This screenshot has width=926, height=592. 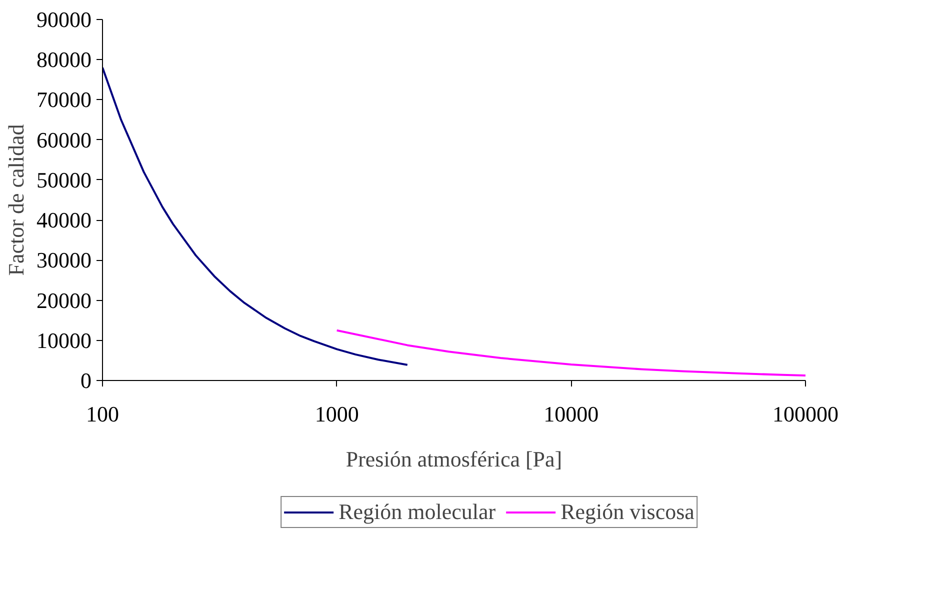 What do you see at coordinates (64, 59) in the screenshot?
I see `y-tick-label: 80000` at bounding box center [64, 59].